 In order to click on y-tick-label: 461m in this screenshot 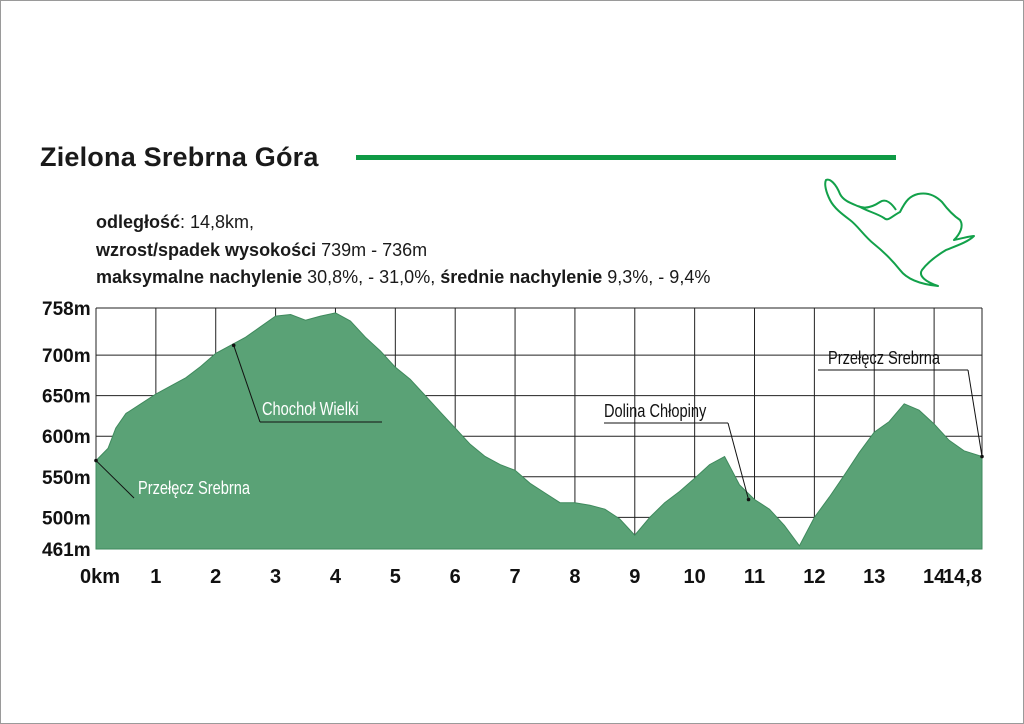, I will do `click(66, 550)`.